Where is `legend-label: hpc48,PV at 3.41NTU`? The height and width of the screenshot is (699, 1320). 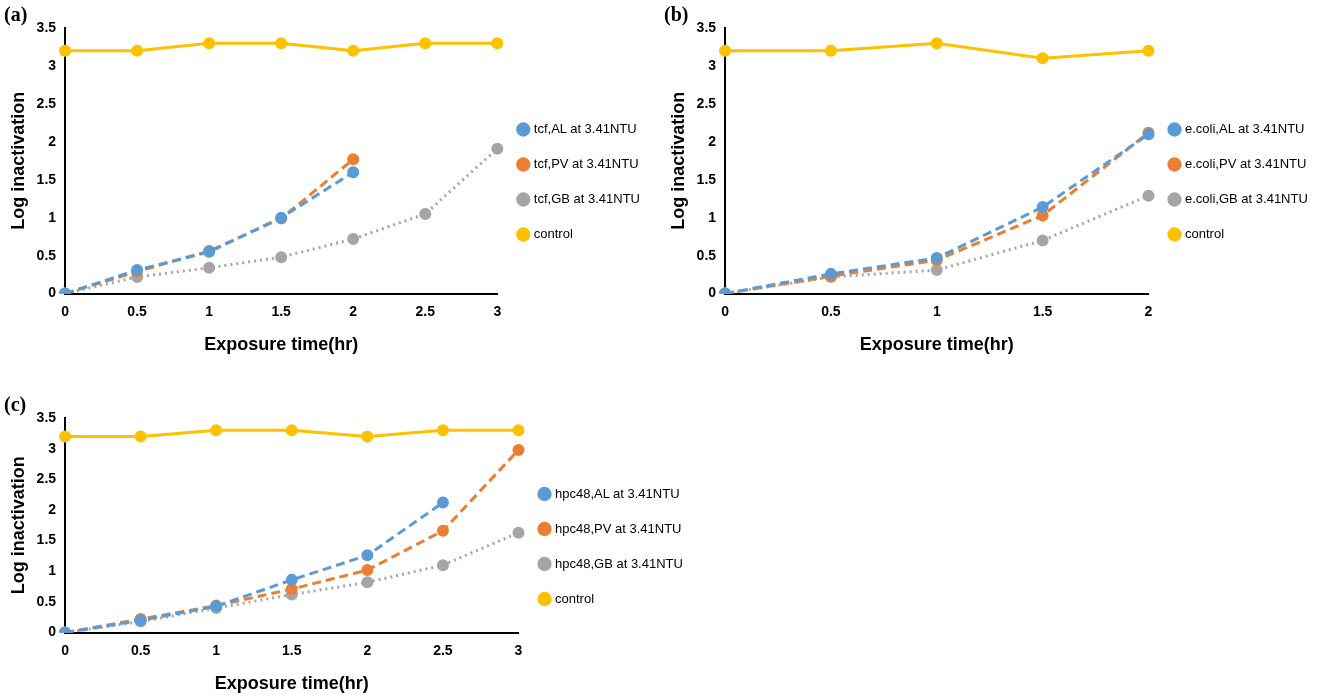 legend-label: hpc48,PV at 3.41NTU is located at coordinates (618, 528).